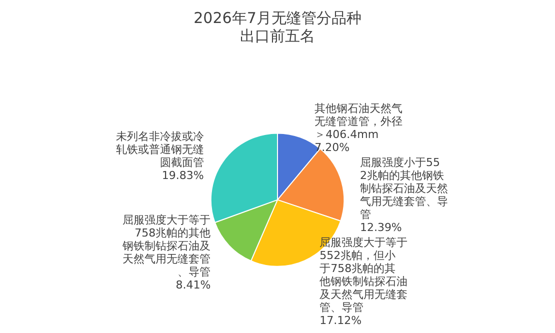  I want to click on slice-label: 屈服强度小于552兆帕的其他钢铁制钻探石油及天然气用无缝套管、导管, so click(404, 188).